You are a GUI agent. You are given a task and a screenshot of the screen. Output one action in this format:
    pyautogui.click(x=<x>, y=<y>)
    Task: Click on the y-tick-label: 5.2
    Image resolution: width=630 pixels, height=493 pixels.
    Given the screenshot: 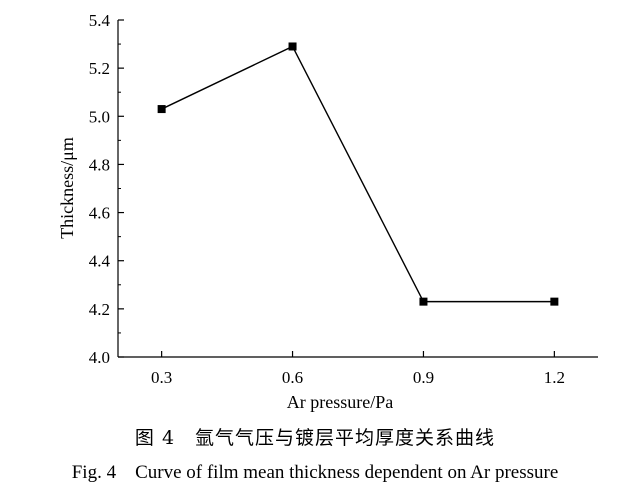 What is the action you would take?
    pyautogui.click(x=99, y=68)
    